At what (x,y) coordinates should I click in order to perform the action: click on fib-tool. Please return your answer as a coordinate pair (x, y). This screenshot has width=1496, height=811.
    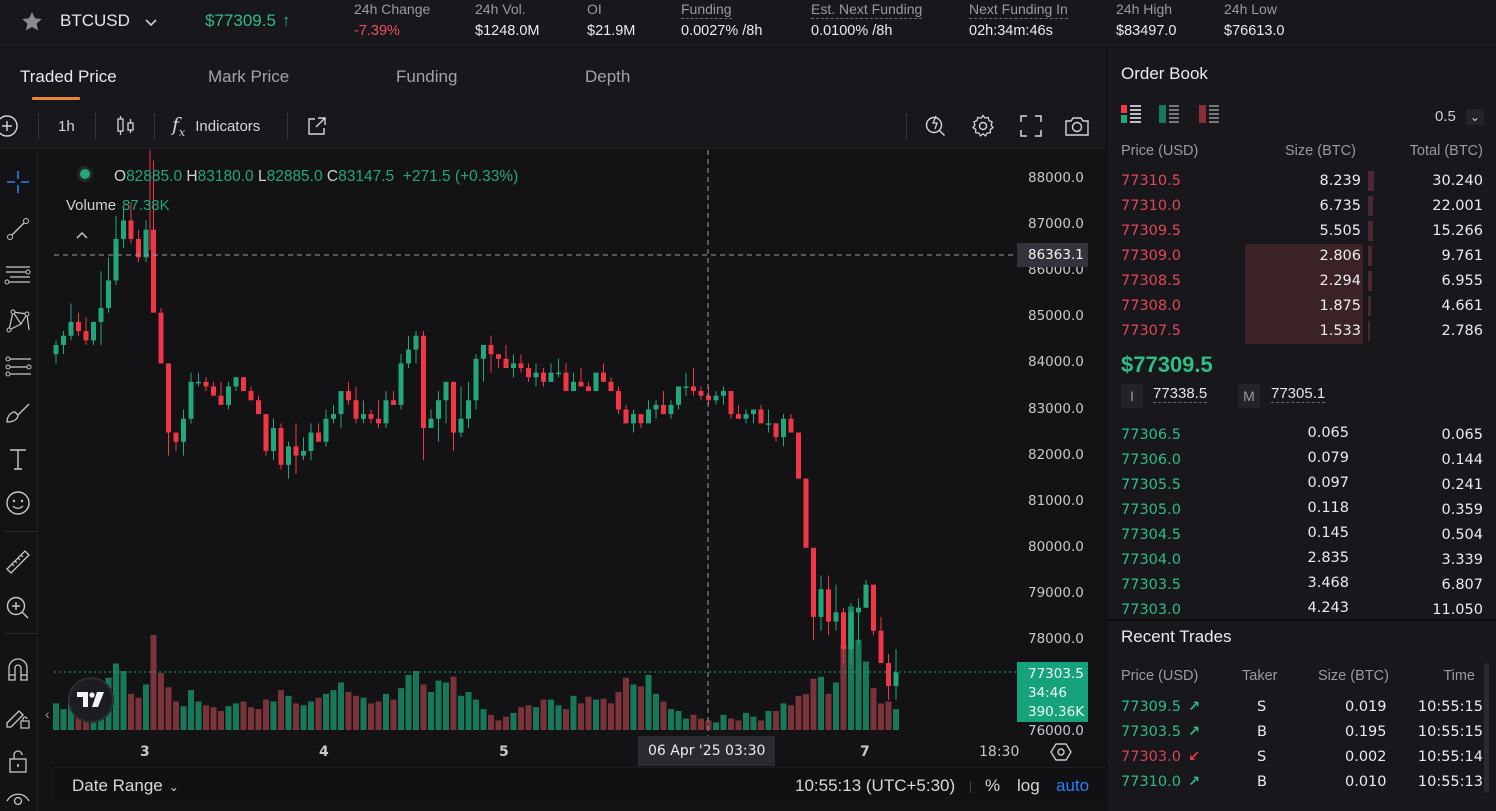
    Looking at the image, I should click on (18, 367).